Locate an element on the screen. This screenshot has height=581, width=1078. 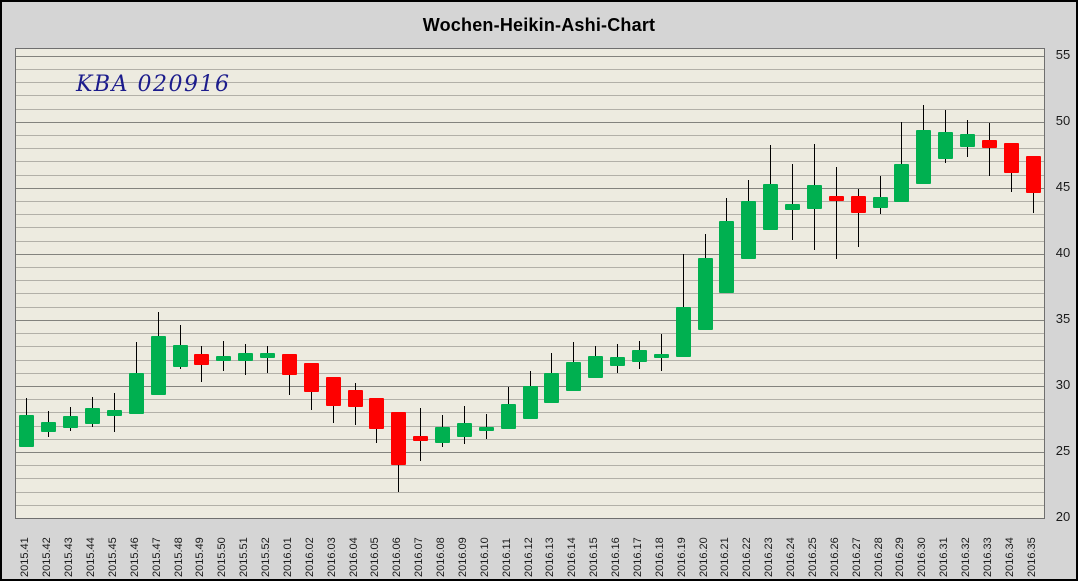
x-axis-tick-label: 2016.10 is located at coordinates (484, 557).